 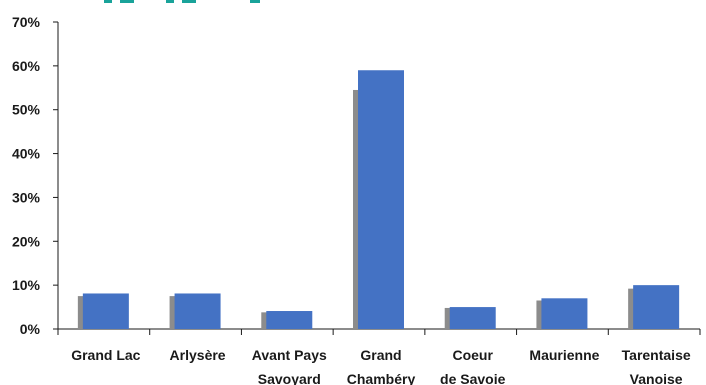 What do you see at coordinates (564, 355) in the screenshot?
I see `x-tick-label: Maurienne` at bounding box center [564, 355].